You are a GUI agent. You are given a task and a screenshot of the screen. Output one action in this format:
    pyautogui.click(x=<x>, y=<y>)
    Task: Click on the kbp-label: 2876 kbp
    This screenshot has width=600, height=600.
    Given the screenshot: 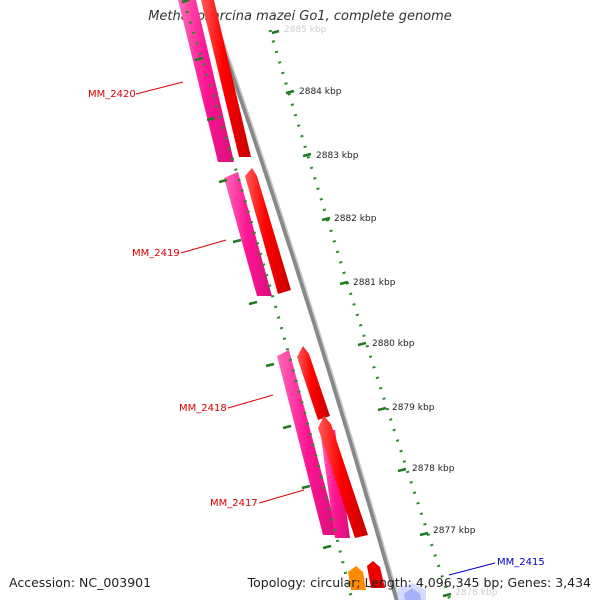 What is the action you would take?
    pyautogui.click(x=476, y=593)
    